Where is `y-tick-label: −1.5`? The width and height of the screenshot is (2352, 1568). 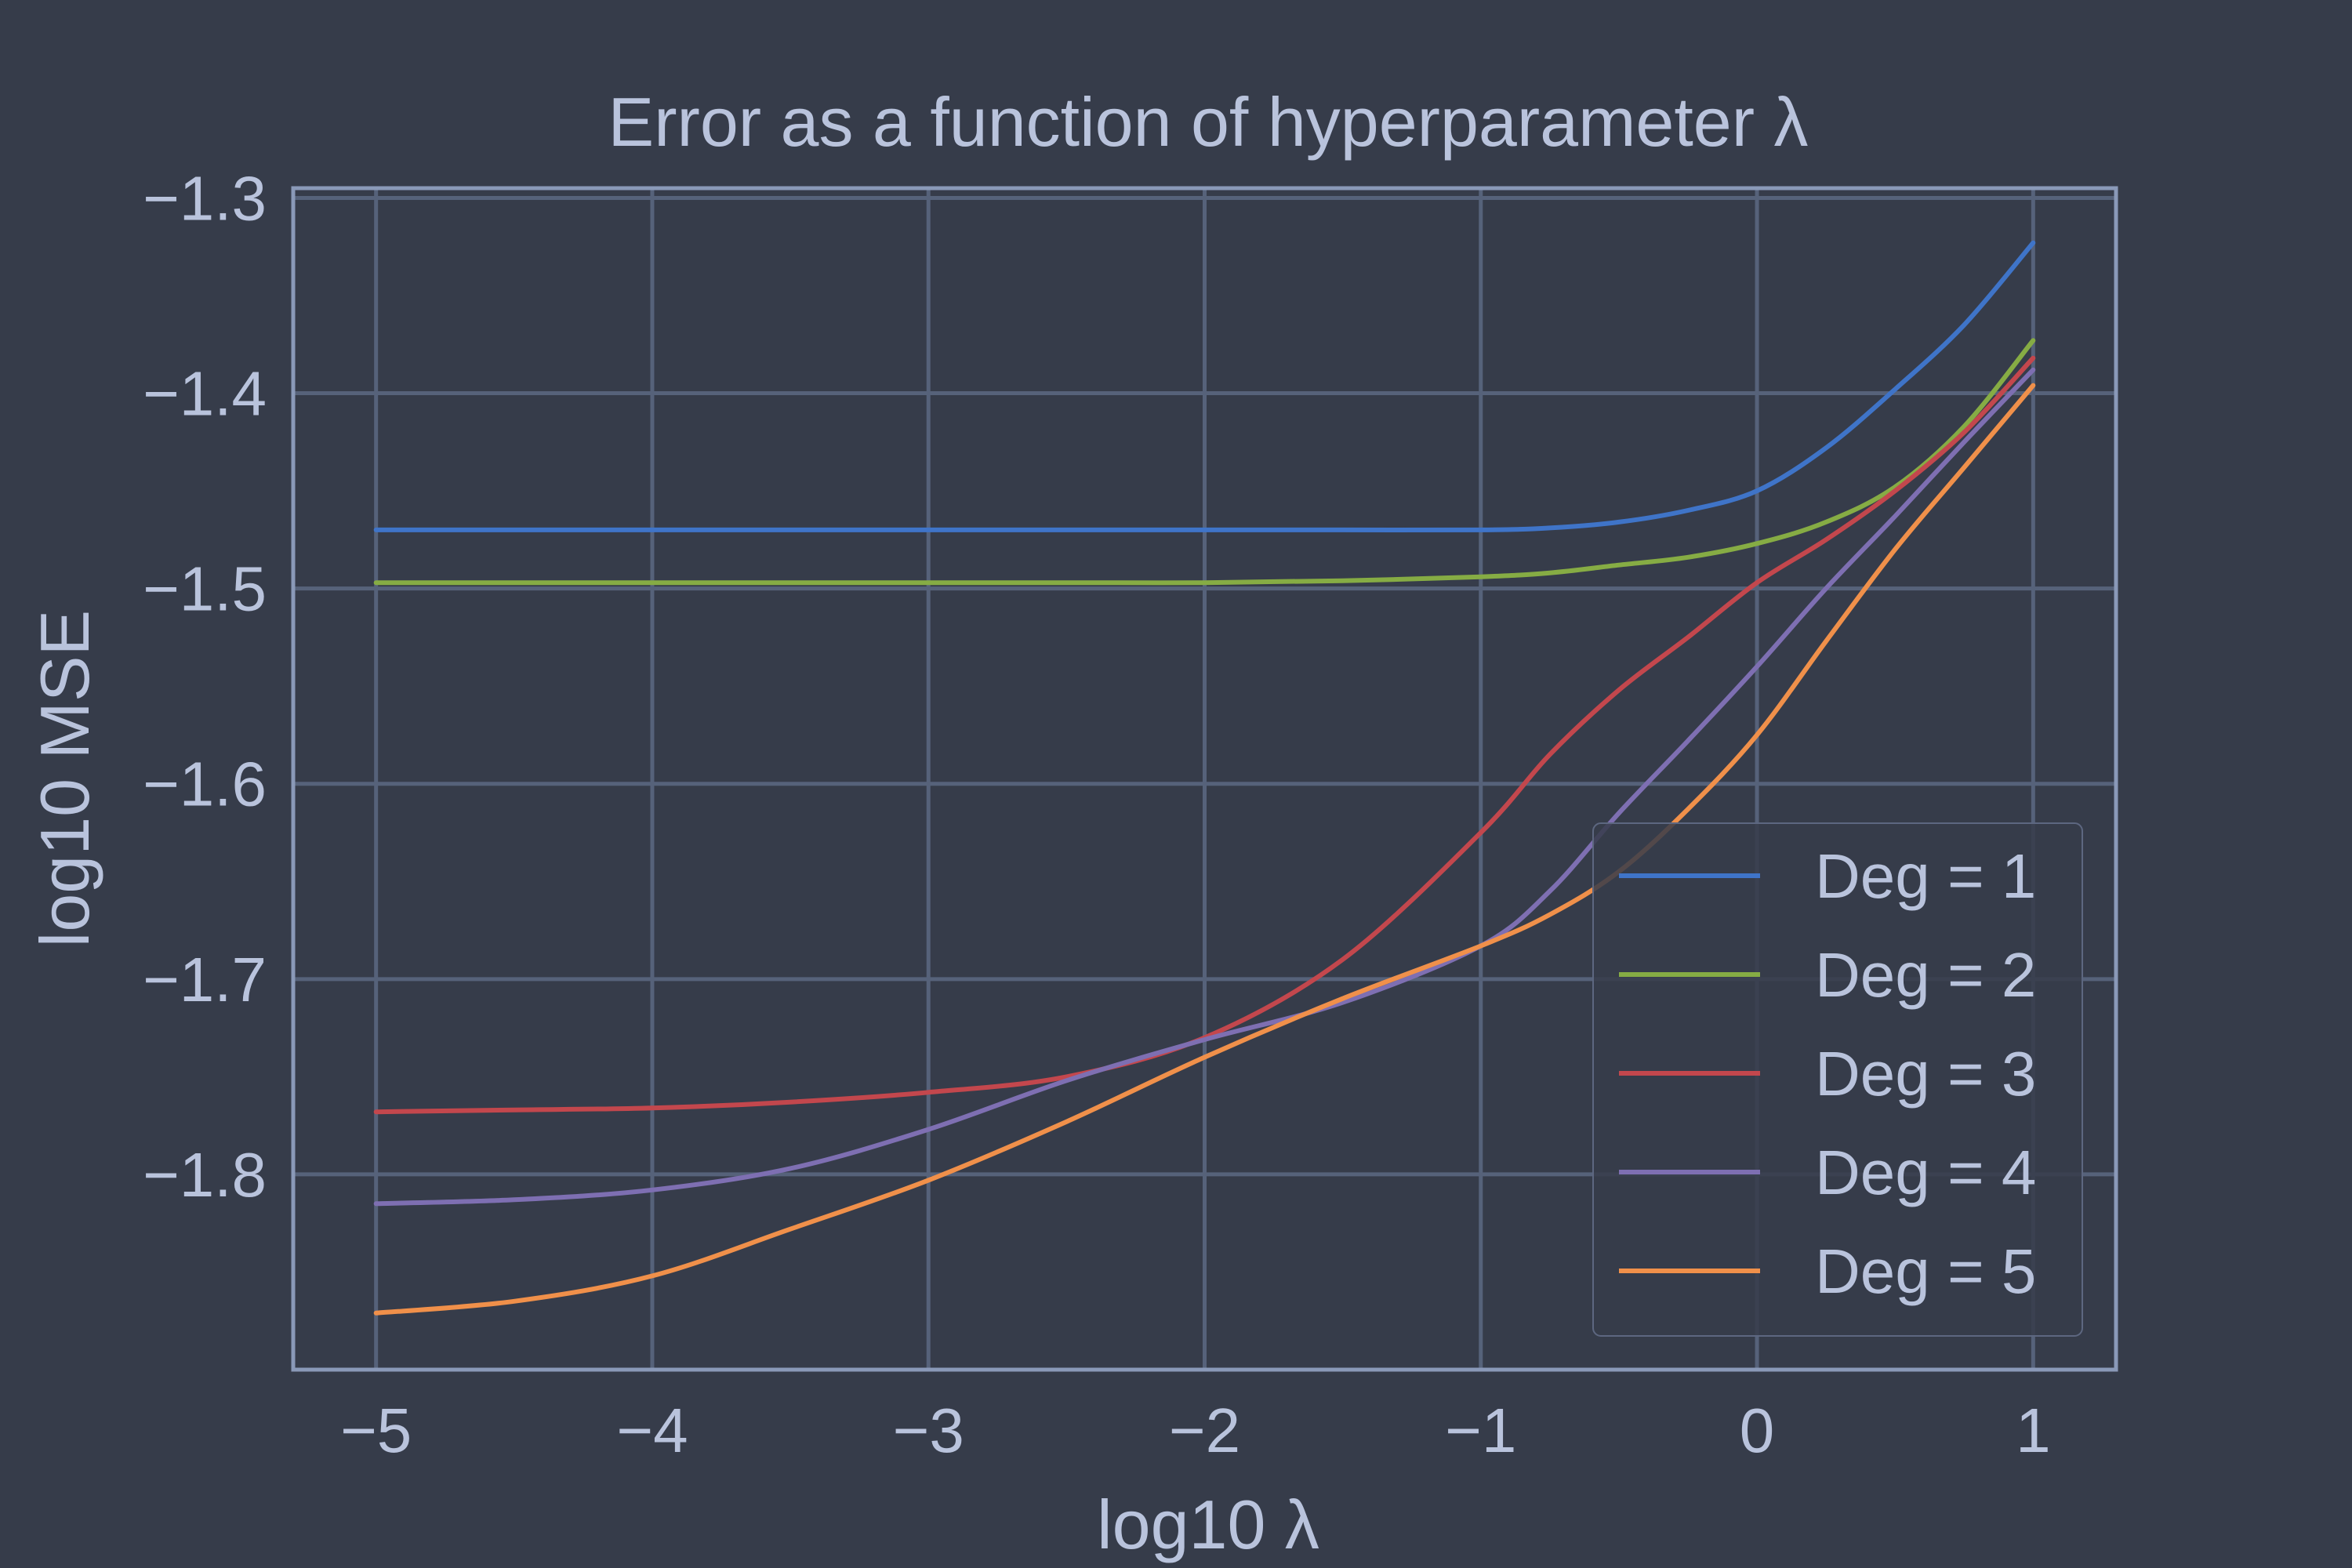
y-tick-label: −1.5 is located at coordinates (205, 589).